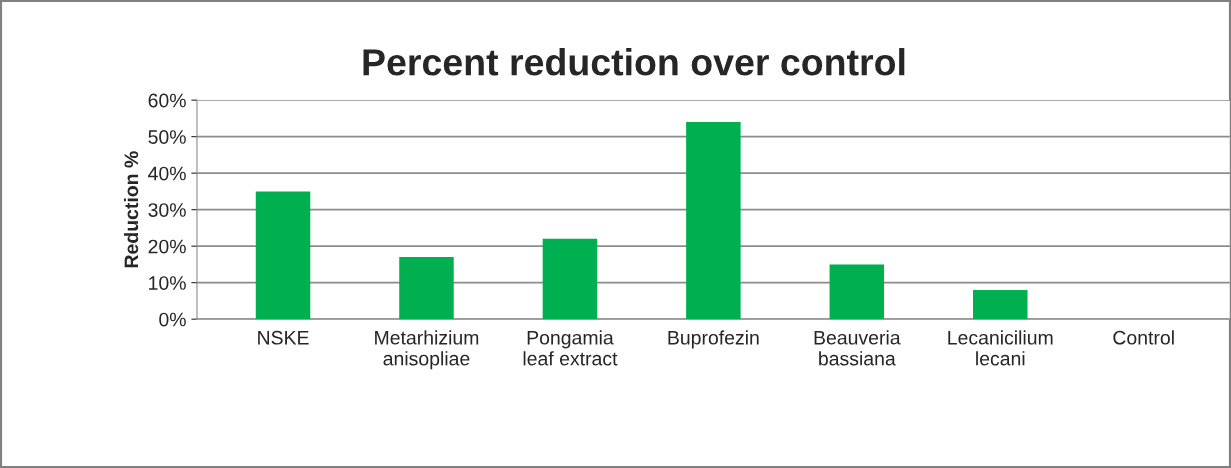  Describe the element at coordinates (167, 137) in the screenshot. I see `y-tick-label: 50%` at that location.